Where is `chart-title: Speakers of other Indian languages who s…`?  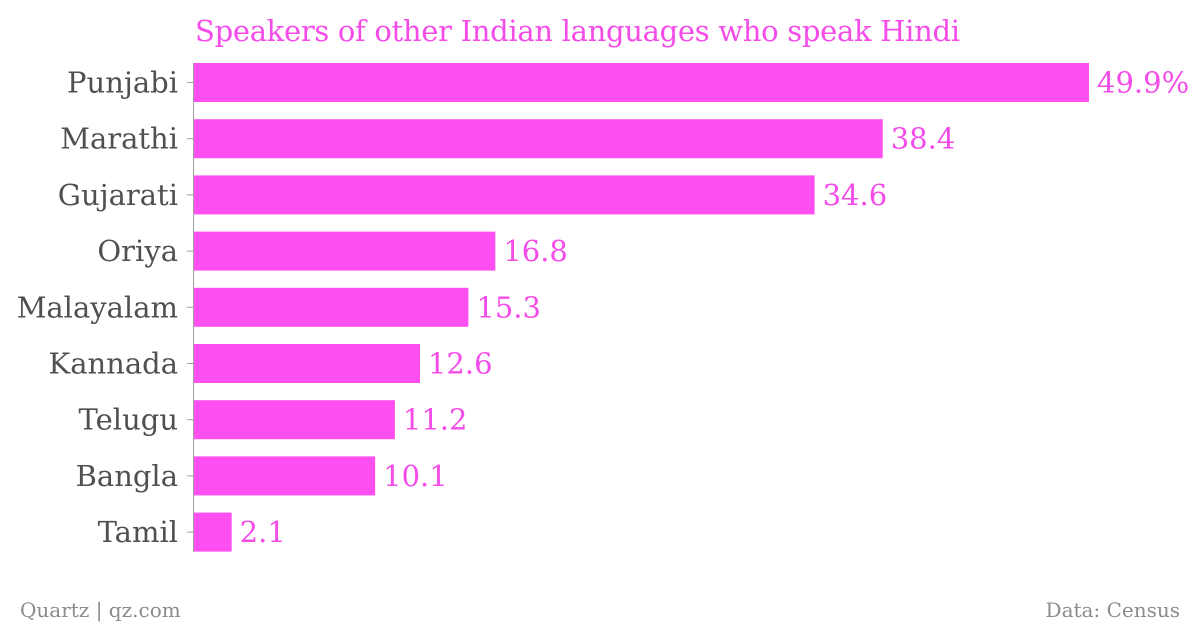
chart-title: Speakers of other Indian languages who s… is located at coordinates (577, 31).